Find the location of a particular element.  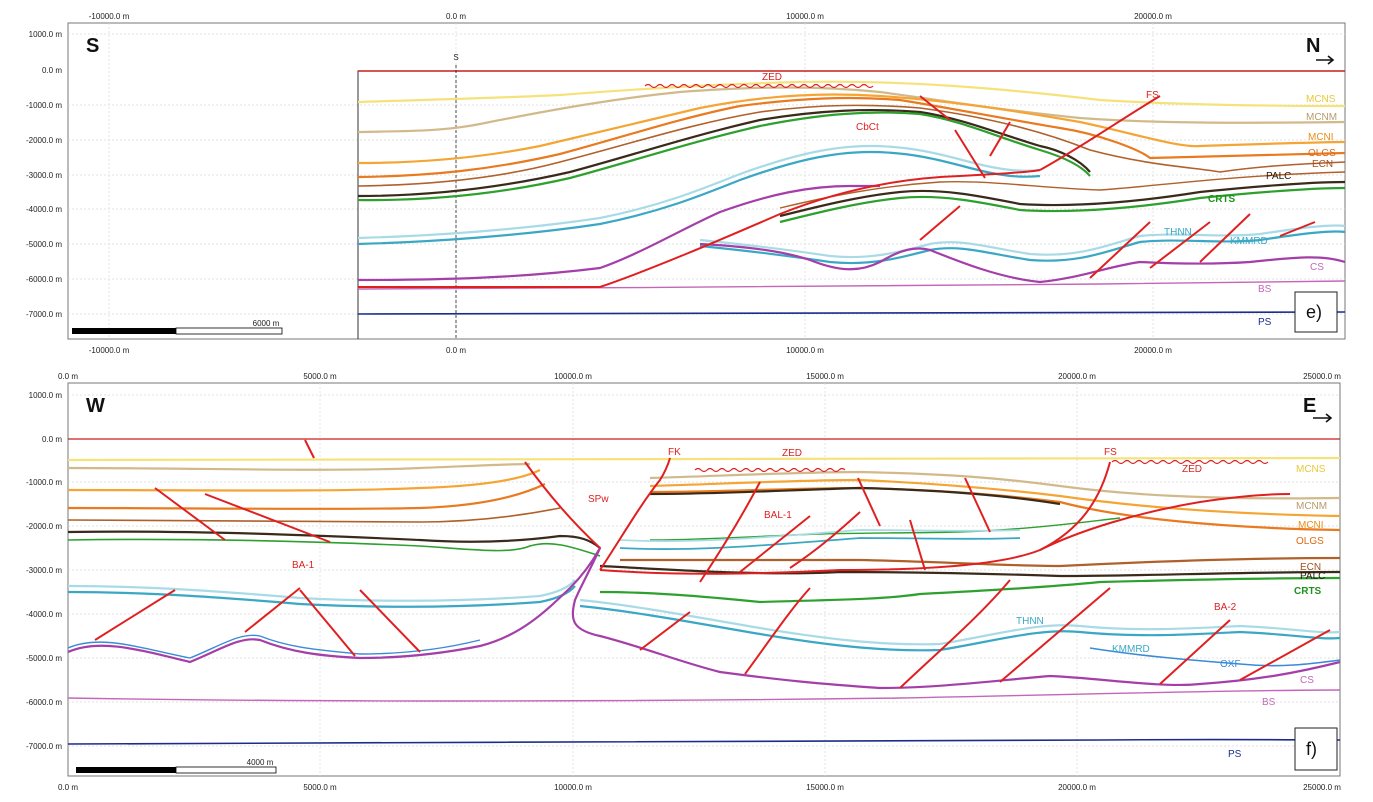

x-tick-bottom: 0.0 m is located at coordinates (456, 350).